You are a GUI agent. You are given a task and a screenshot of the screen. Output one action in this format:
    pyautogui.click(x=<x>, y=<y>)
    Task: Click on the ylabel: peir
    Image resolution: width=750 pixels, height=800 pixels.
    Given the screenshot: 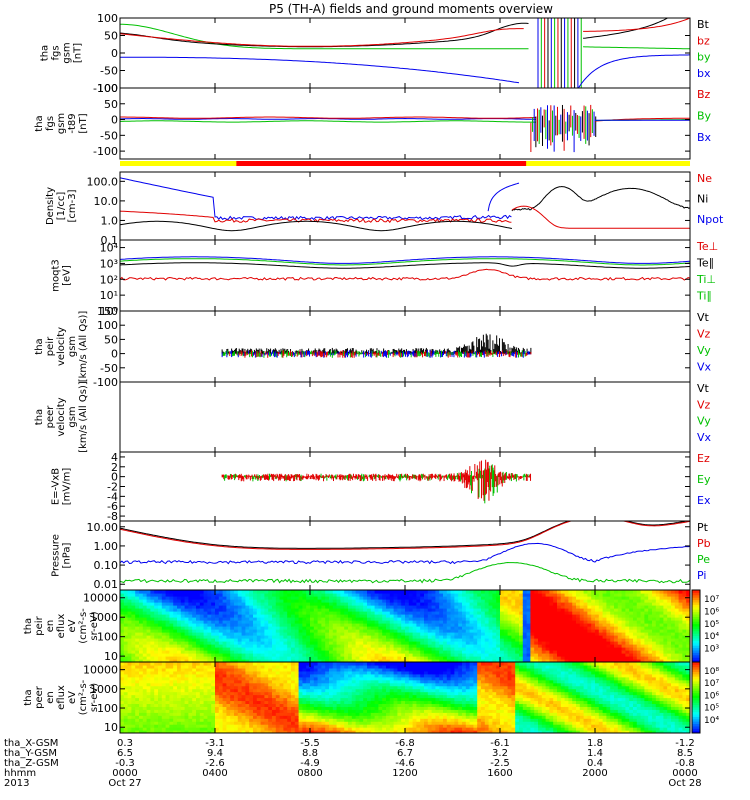 What is the action you would take?
    pyautogui.click(x=50, y=346)
    